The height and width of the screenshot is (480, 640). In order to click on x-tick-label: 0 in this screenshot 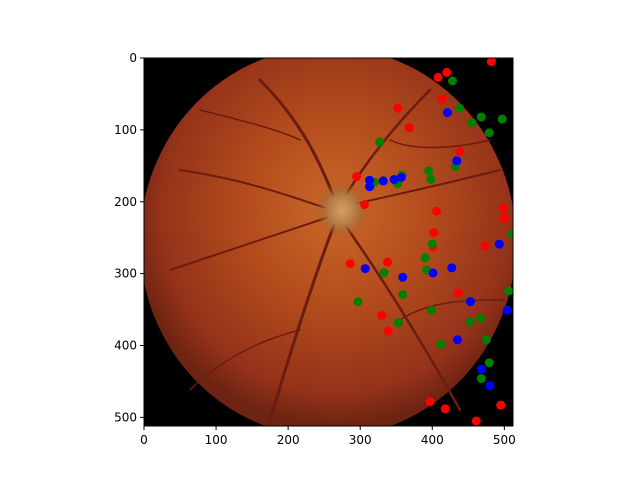, I will do `click(144, 440)`.